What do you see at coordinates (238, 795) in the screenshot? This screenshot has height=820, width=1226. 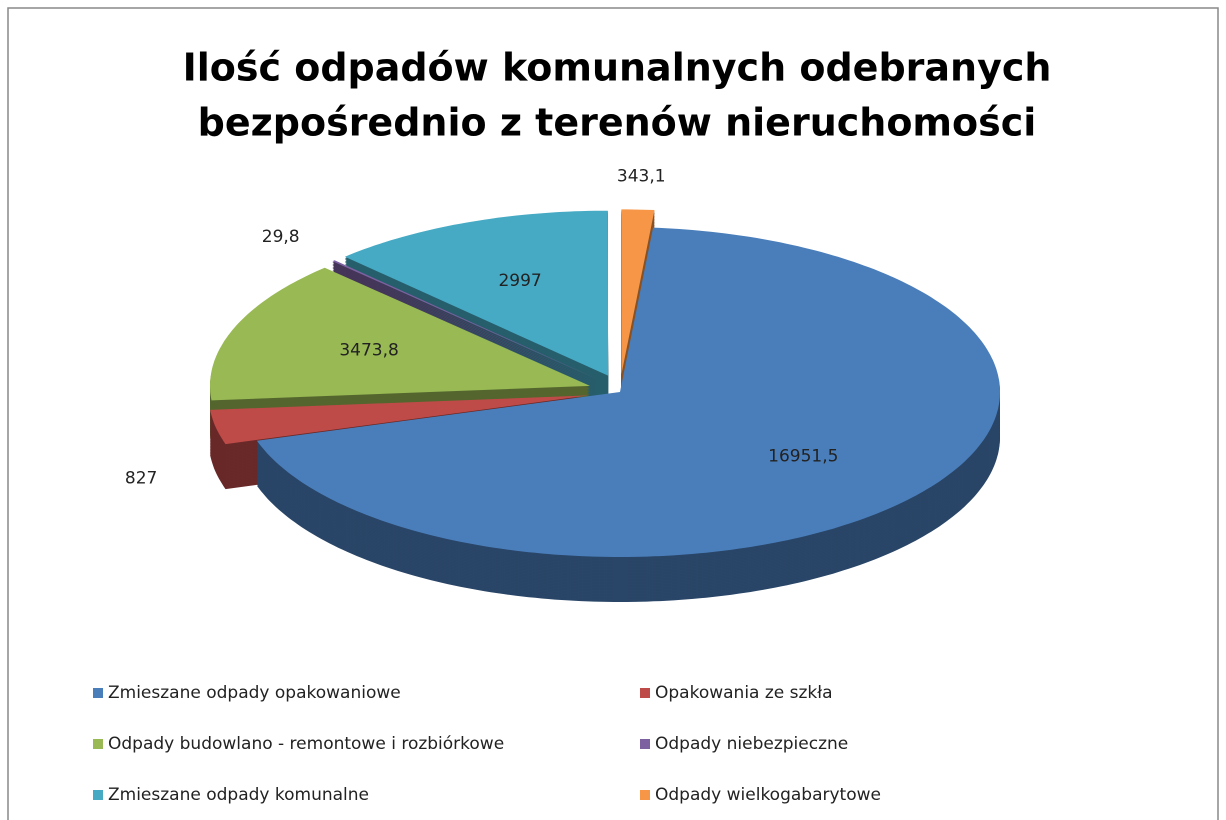 I see `legend-label: Zmieszane odpady komunalne` at bounding box center [238, 795].